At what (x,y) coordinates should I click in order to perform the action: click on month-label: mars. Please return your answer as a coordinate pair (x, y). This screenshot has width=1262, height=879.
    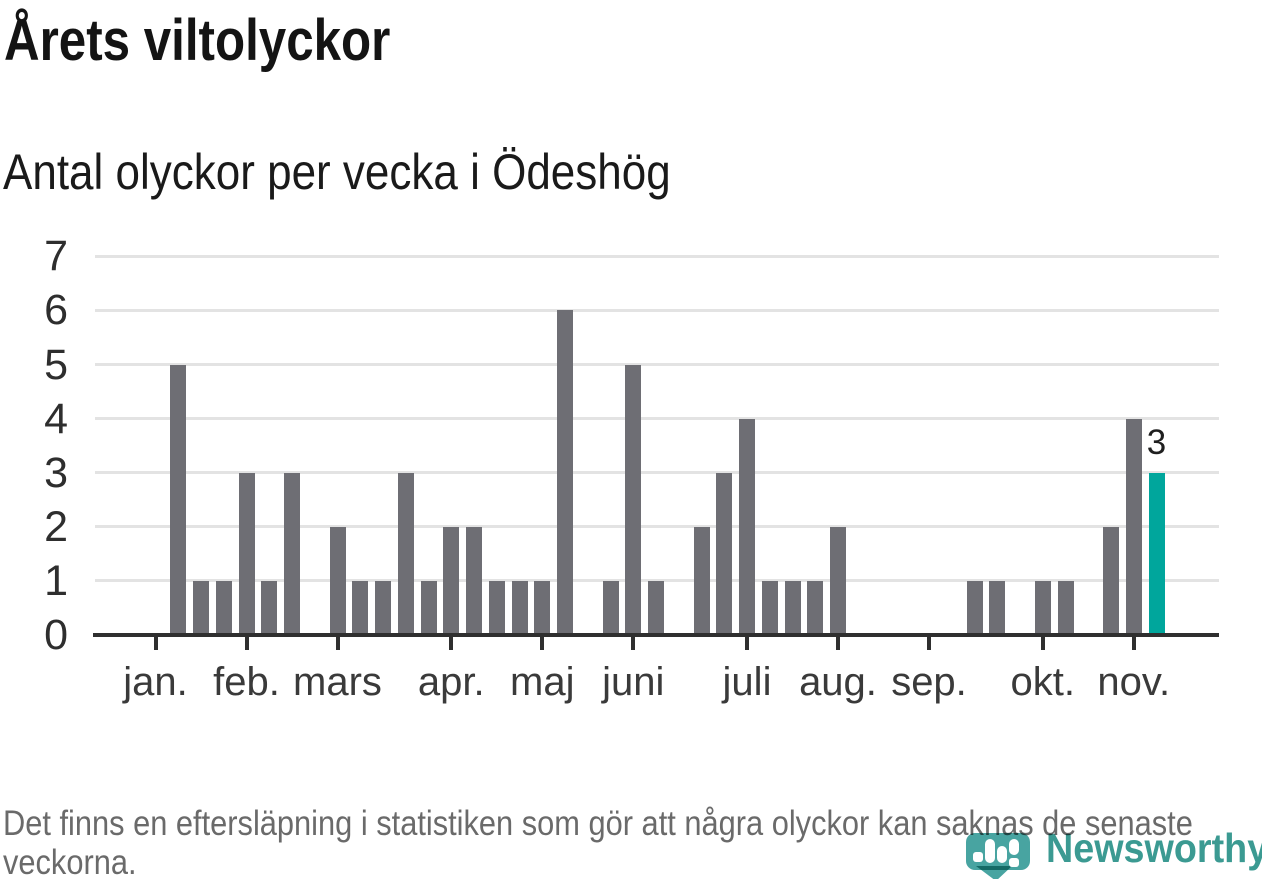
    Looking at the image, I should click on (337, 682).